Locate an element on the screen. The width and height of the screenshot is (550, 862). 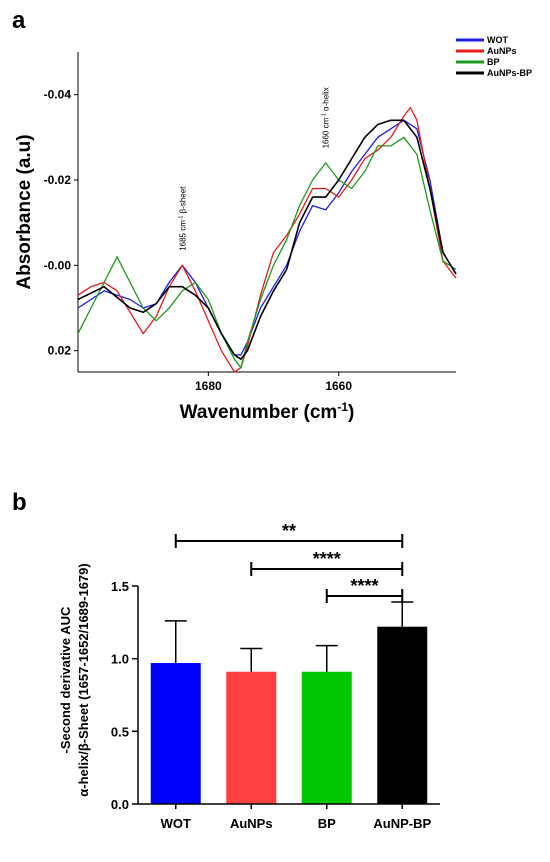
significance-label: ** is located at coordinates (289, 531).